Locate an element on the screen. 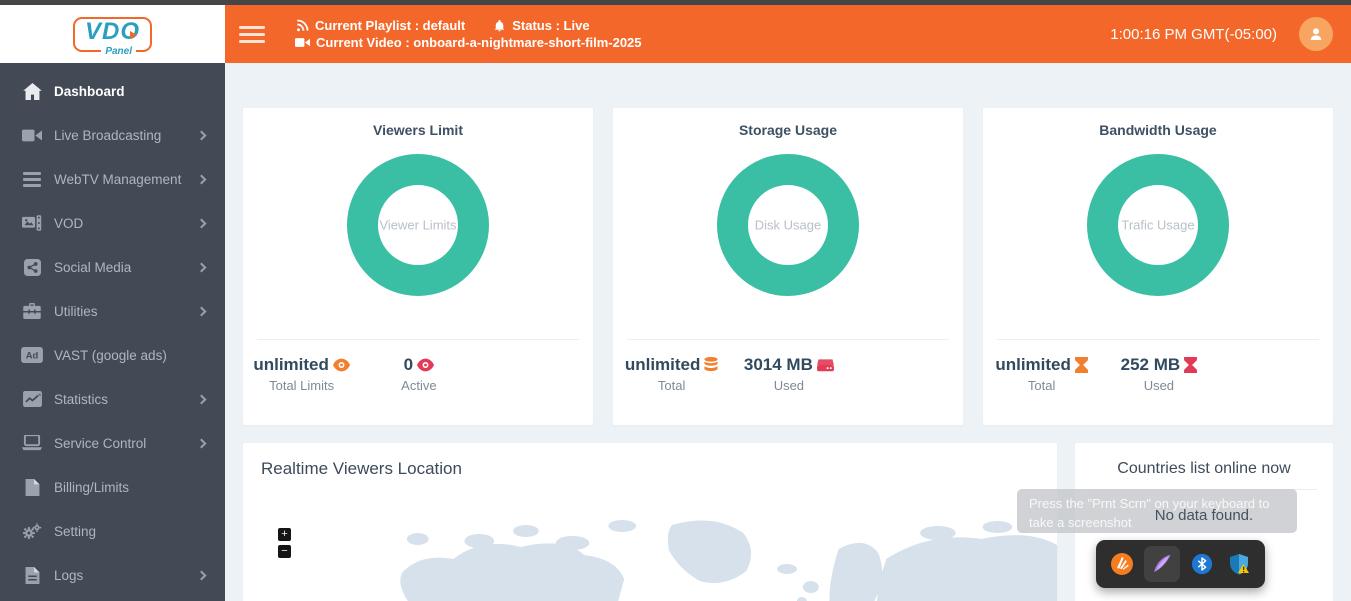  stylus-pen-icon is located at coordinates (1162, 564).